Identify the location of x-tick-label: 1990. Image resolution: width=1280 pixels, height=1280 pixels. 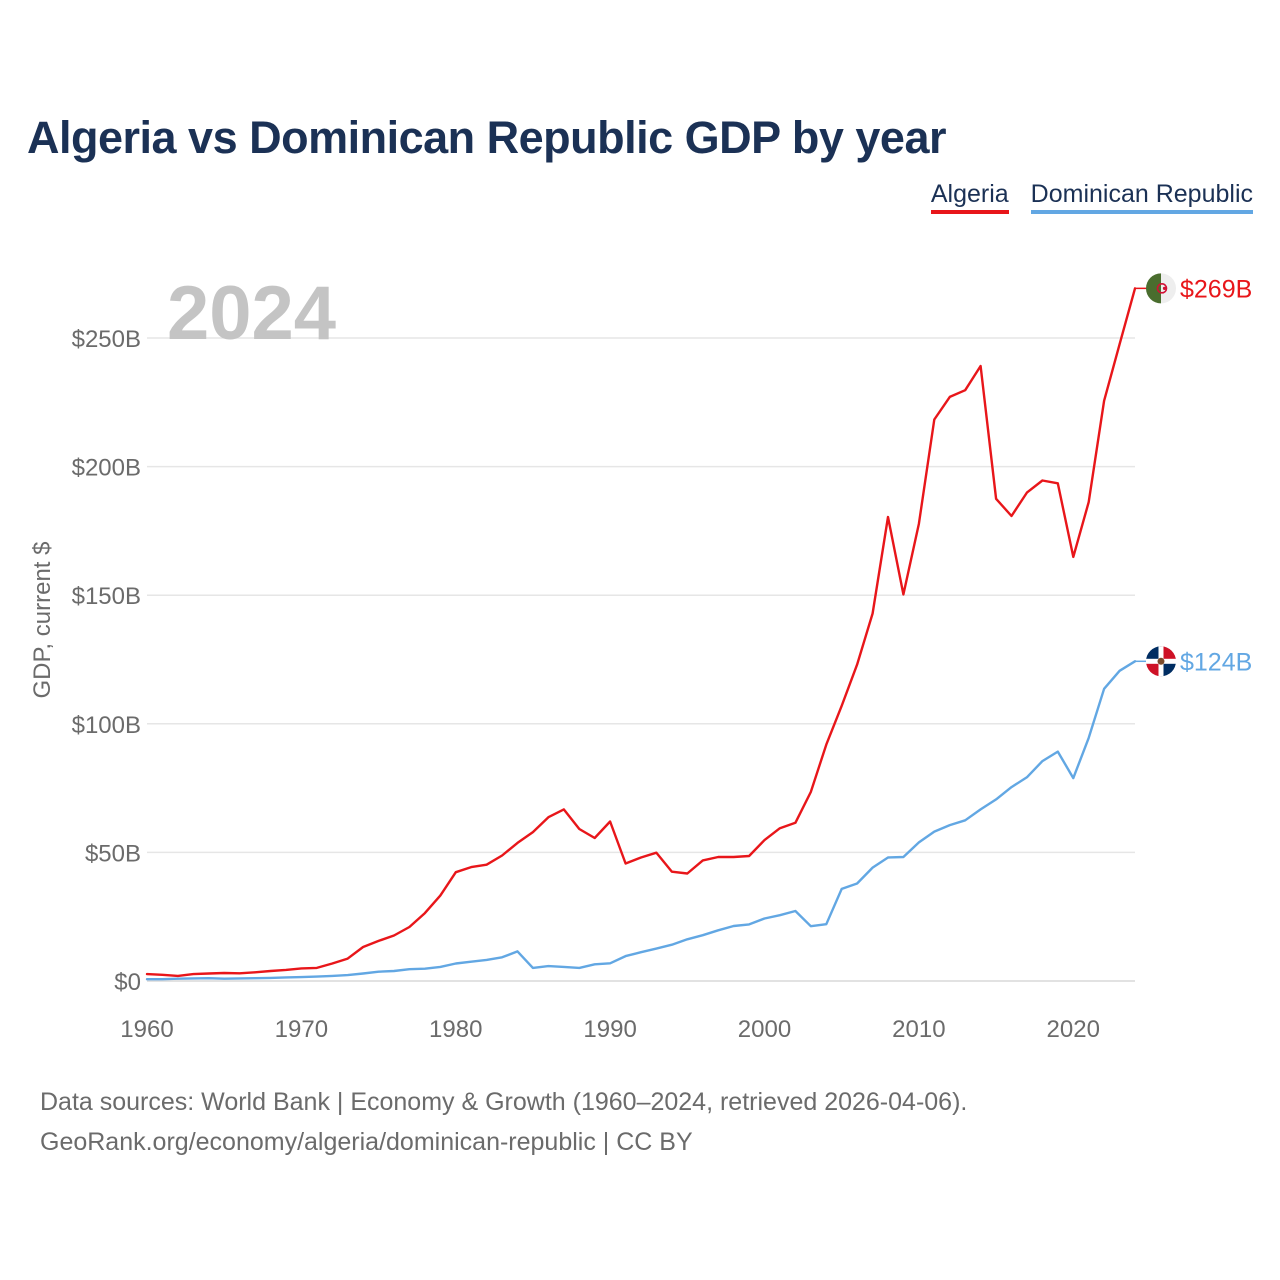
(609, 1029).